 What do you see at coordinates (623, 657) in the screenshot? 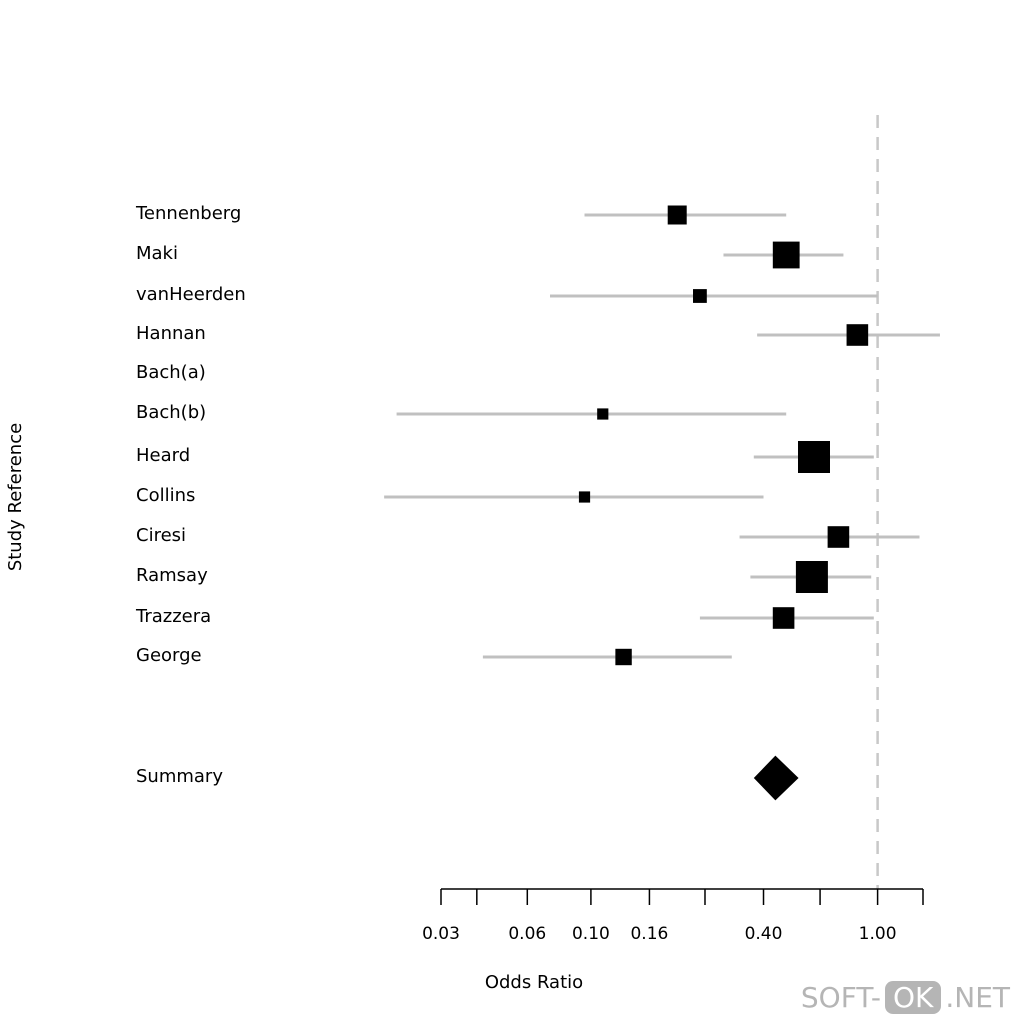
I see `point-estimate-george` at bounding box center [623, 657].